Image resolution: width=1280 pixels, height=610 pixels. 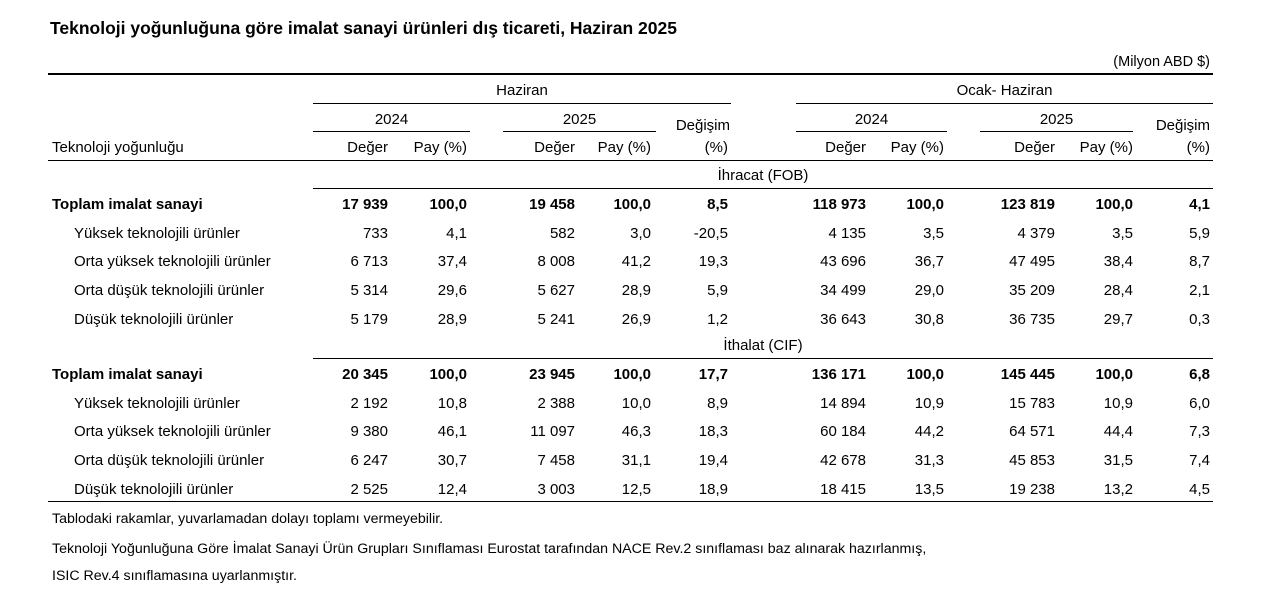 I want to click on table-cell: 4,5, so click(x=1199, y=489).